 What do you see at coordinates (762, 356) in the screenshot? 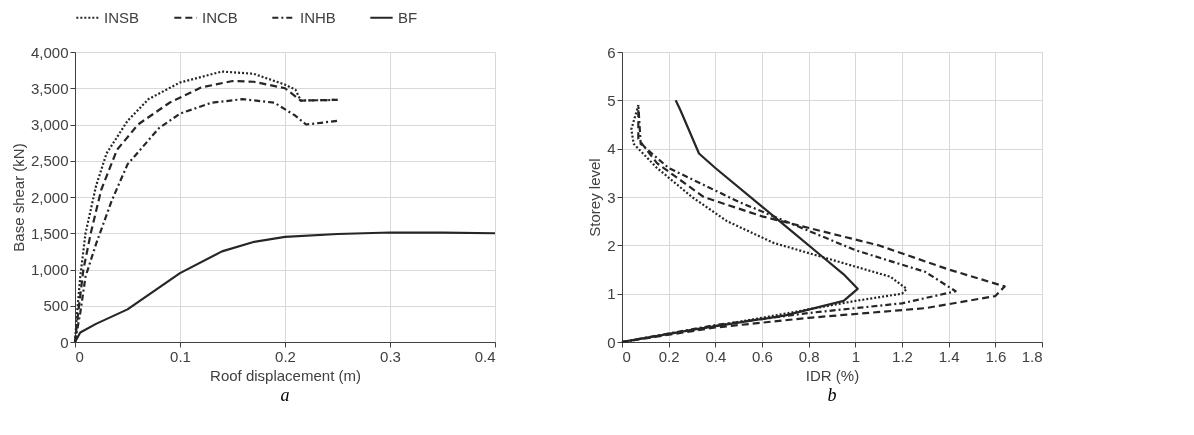
I see `x-tick-label: 0.6` at bounding box center [762, 356].